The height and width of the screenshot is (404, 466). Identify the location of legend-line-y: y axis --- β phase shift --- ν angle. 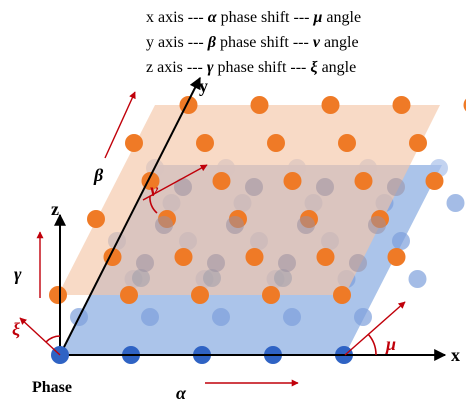
(252, 42).